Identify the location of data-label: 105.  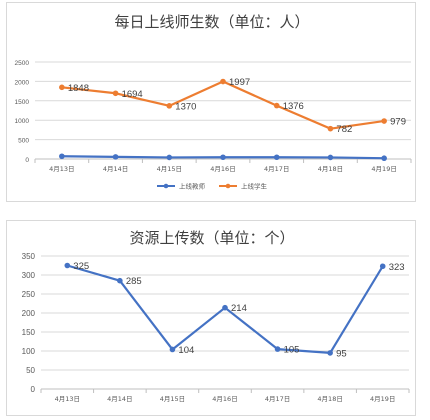
(292, 350).